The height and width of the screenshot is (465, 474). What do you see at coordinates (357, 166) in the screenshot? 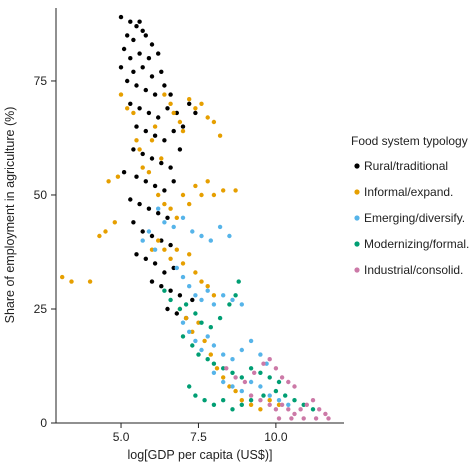
I see `legend-marker-rural-traditional` at bounding box center [357, 166].